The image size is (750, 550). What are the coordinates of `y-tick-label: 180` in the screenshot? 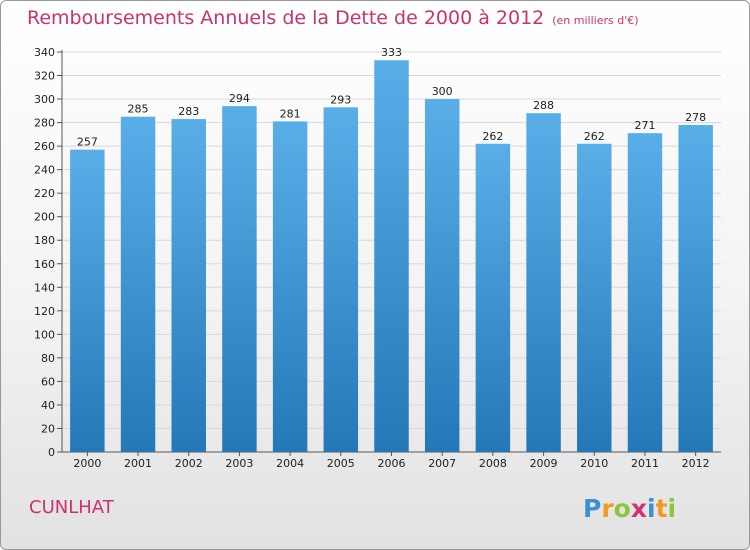 It's located at (44, 240).